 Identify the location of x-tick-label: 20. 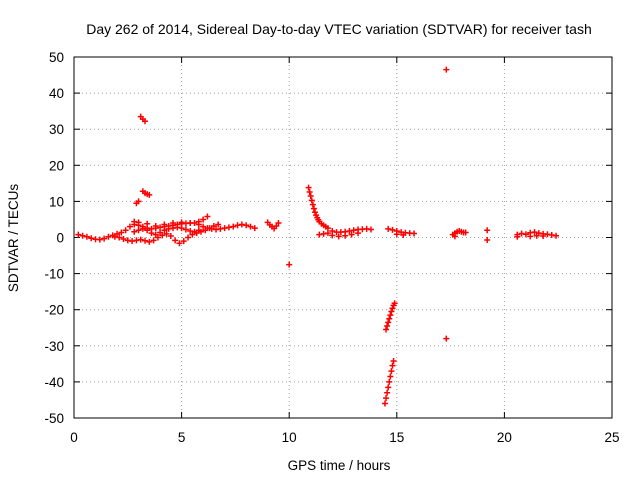
(504, 437).